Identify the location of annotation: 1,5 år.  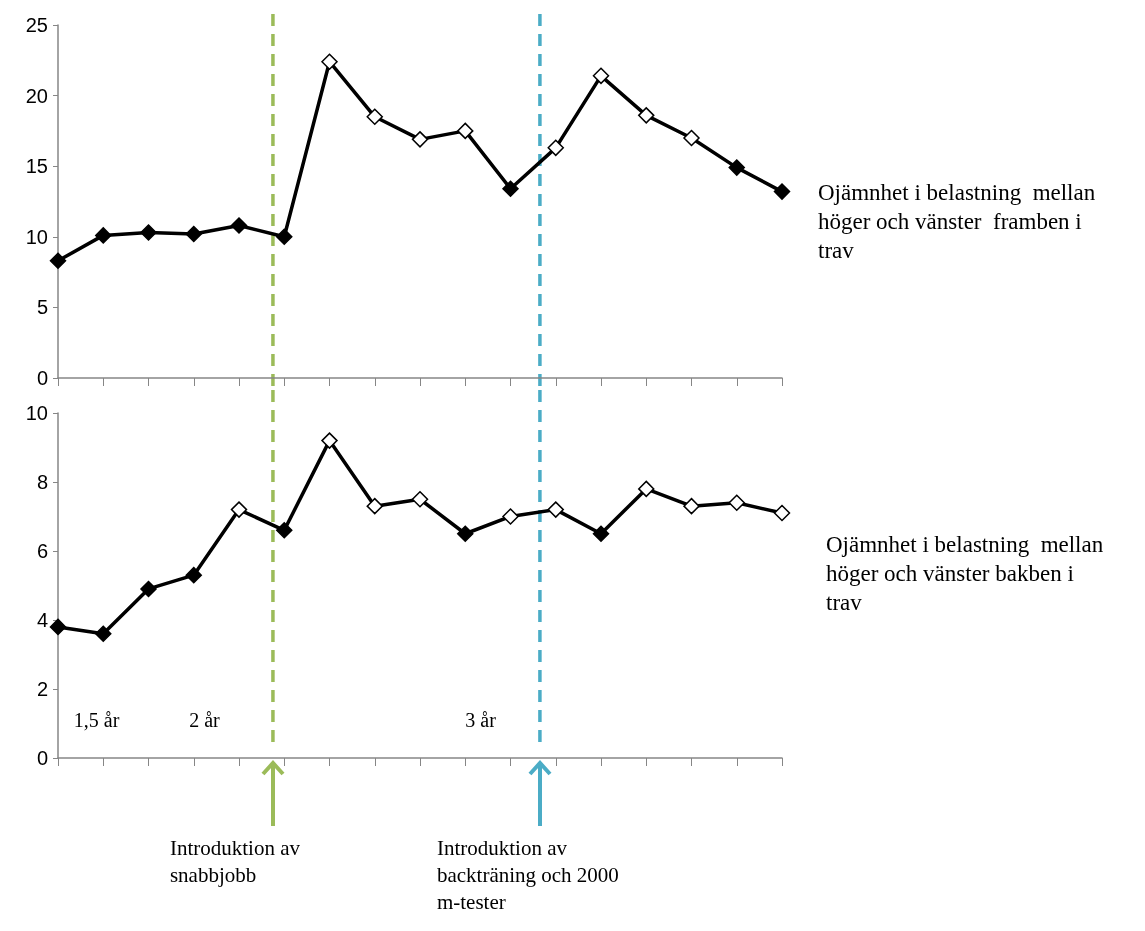
(96, 720).